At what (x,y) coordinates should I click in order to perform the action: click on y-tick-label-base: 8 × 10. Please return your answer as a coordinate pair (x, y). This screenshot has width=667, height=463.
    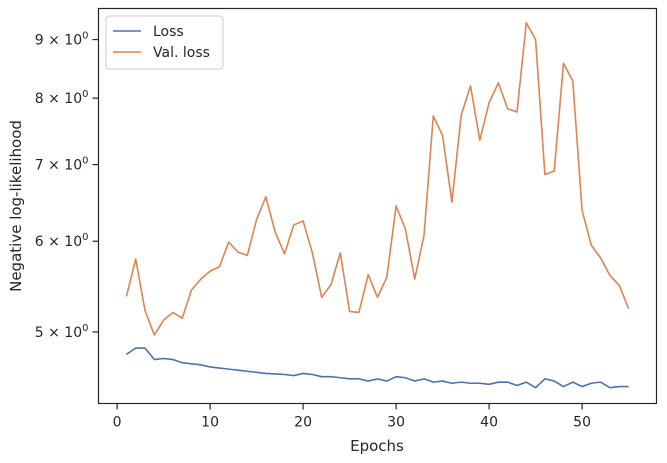
    Looking at the image, I should click on (58, 99).